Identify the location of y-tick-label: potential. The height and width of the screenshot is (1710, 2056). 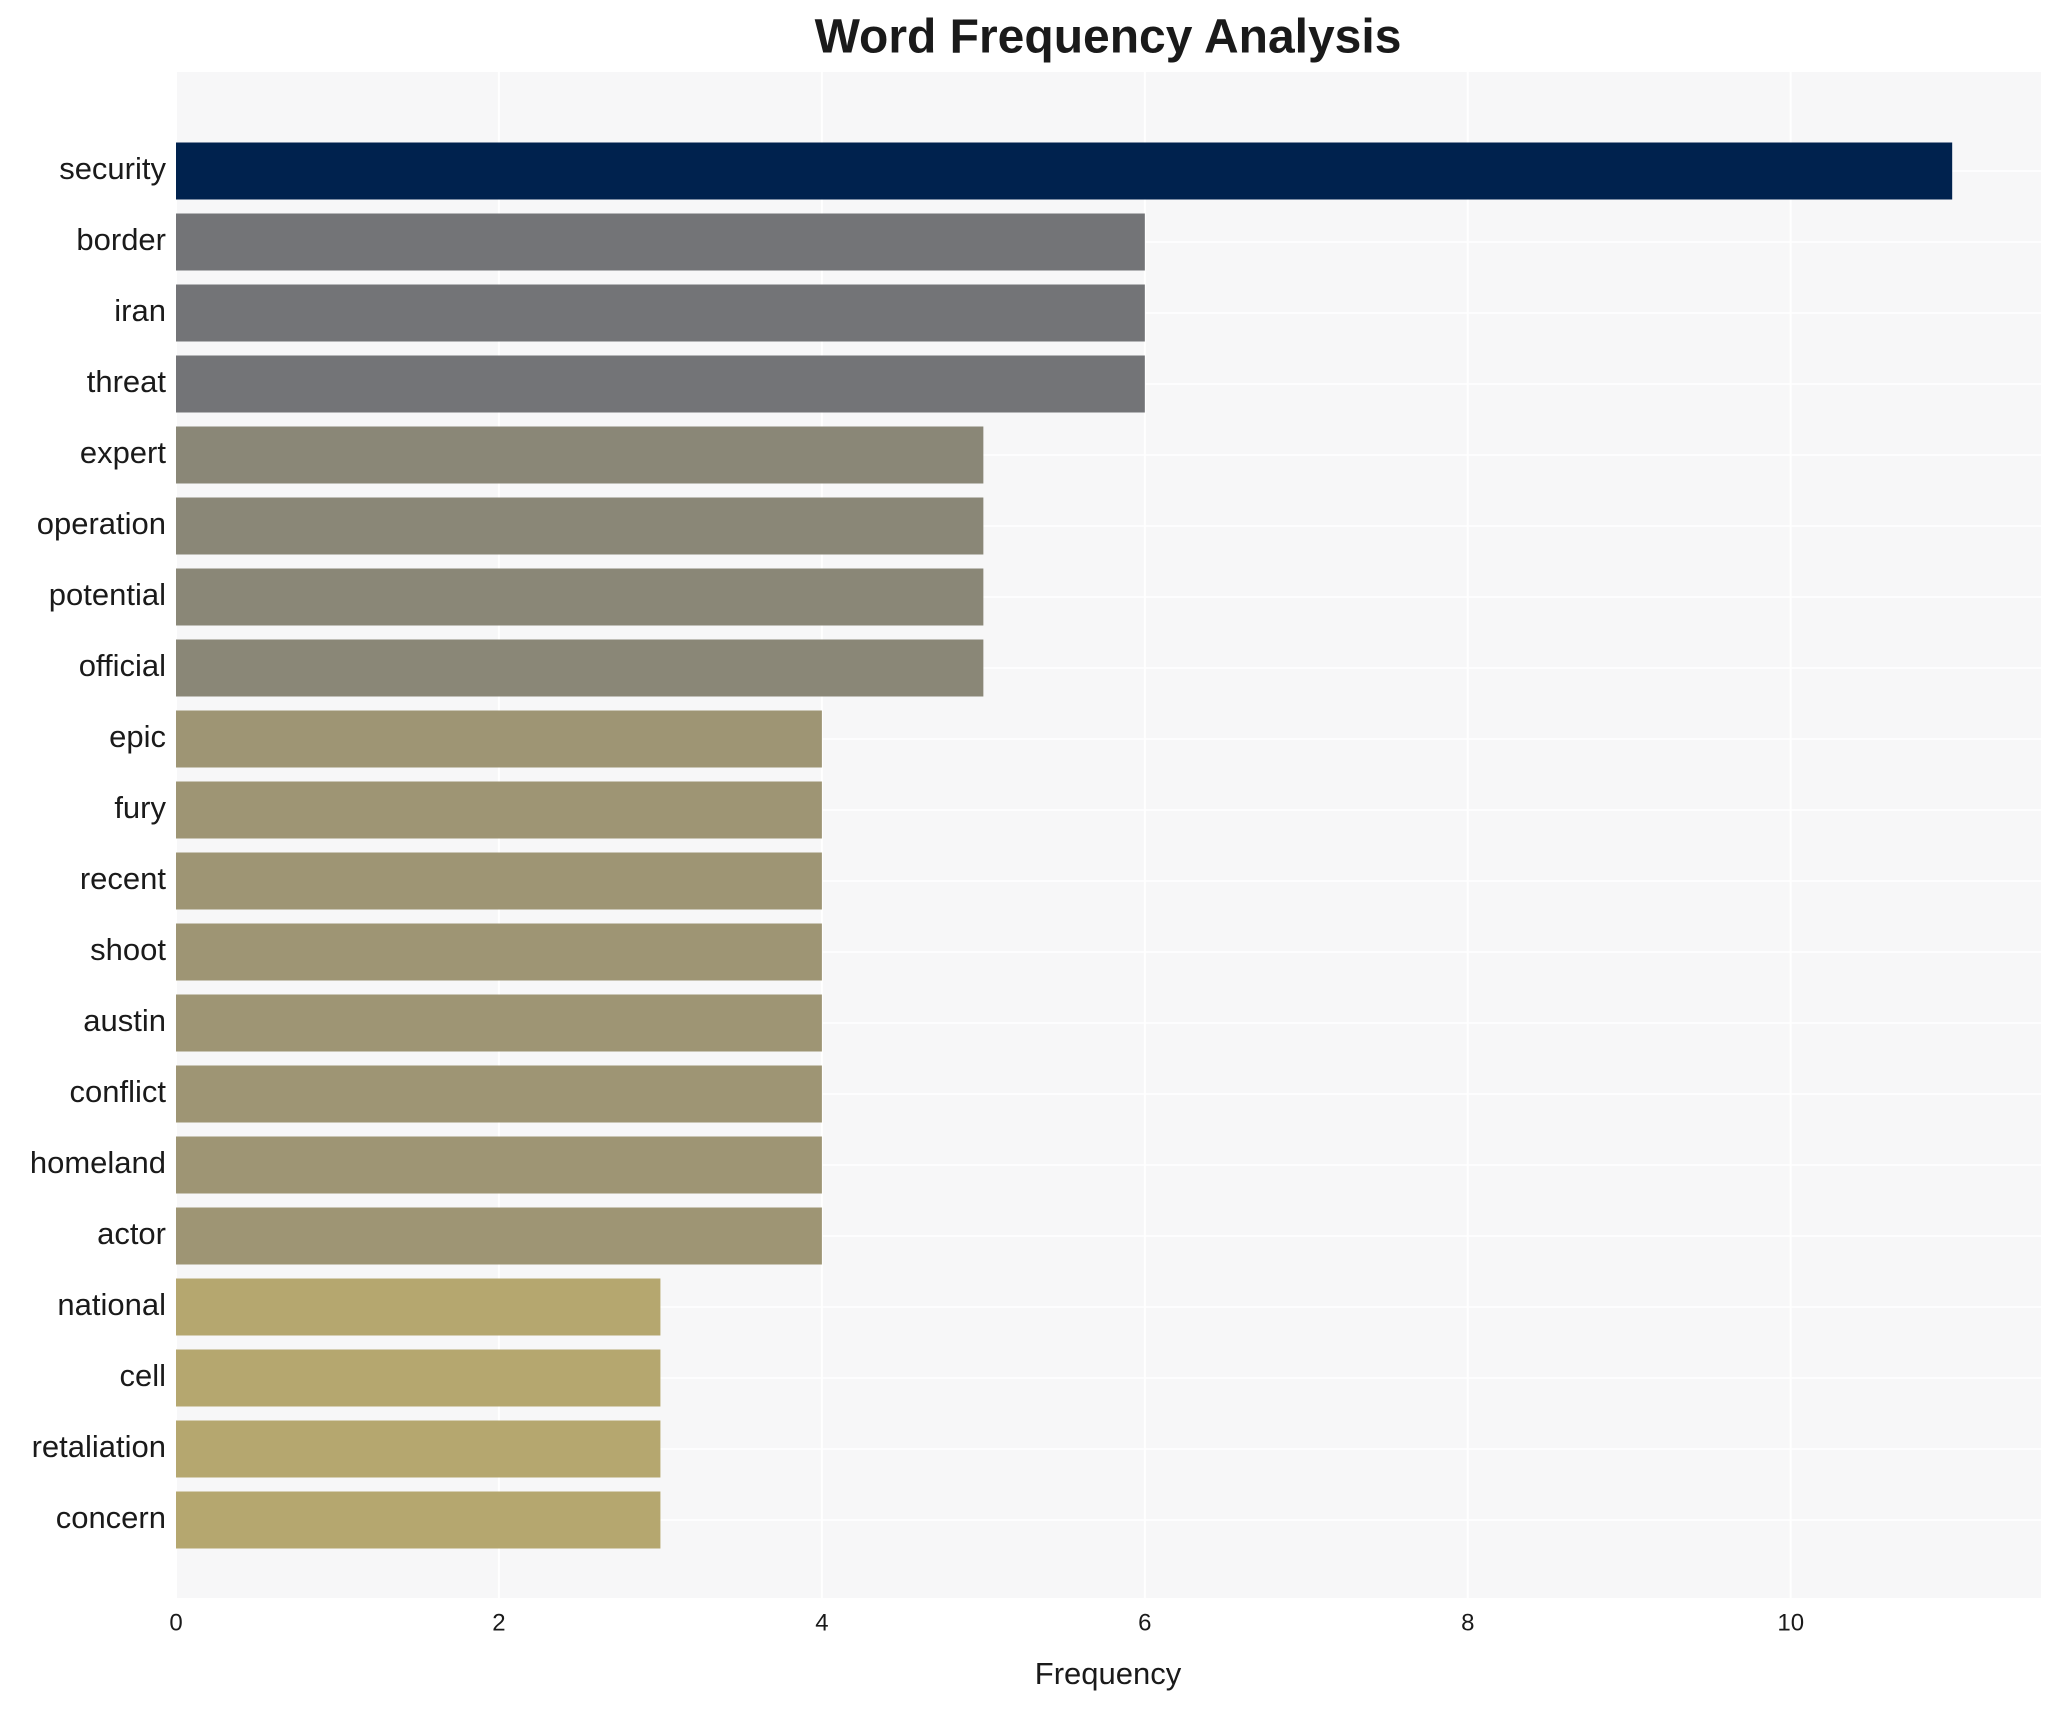
(107, 594).